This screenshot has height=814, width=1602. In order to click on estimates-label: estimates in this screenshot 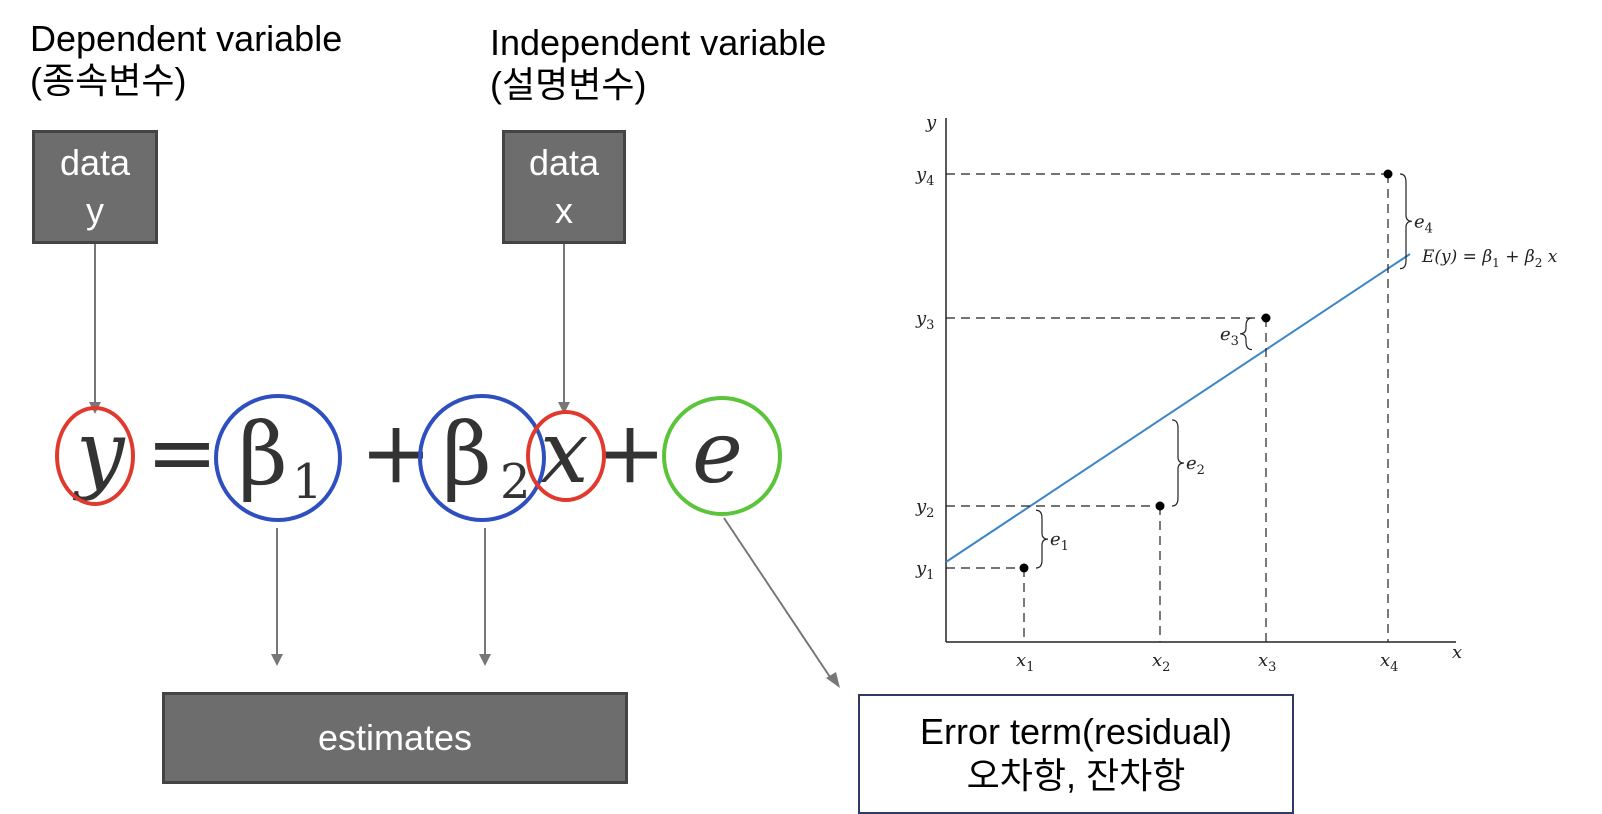, I will do `click(395, 737)`.